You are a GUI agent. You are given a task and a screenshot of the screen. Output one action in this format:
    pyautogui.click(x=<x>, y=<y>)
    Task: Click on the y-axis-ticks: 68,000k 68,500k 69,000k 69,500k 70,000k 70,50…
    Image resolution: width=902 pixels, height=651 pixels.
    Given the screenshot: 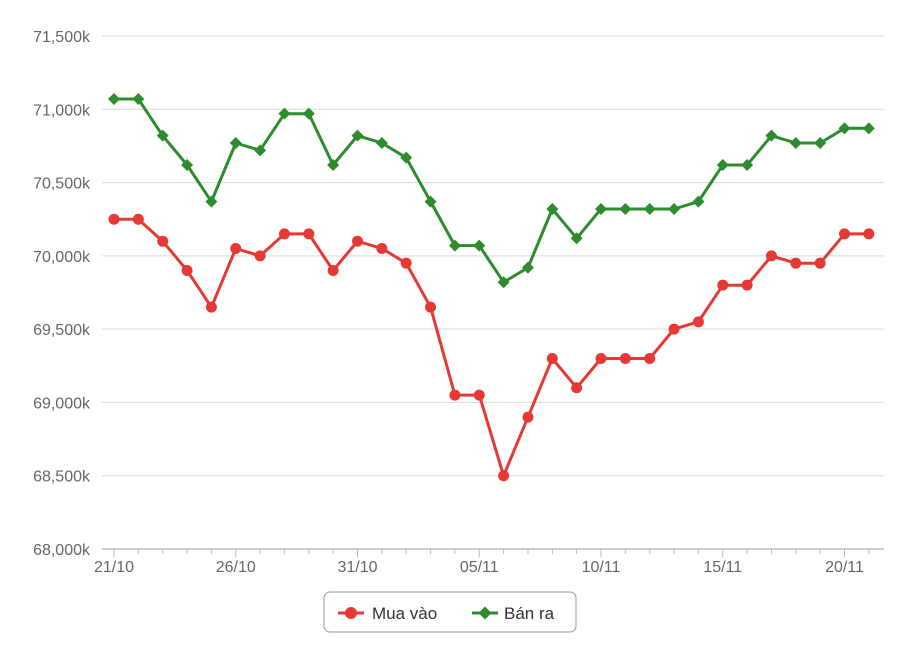 What is the action you would take?
    pyautogui.click(x=62, y=294)
    